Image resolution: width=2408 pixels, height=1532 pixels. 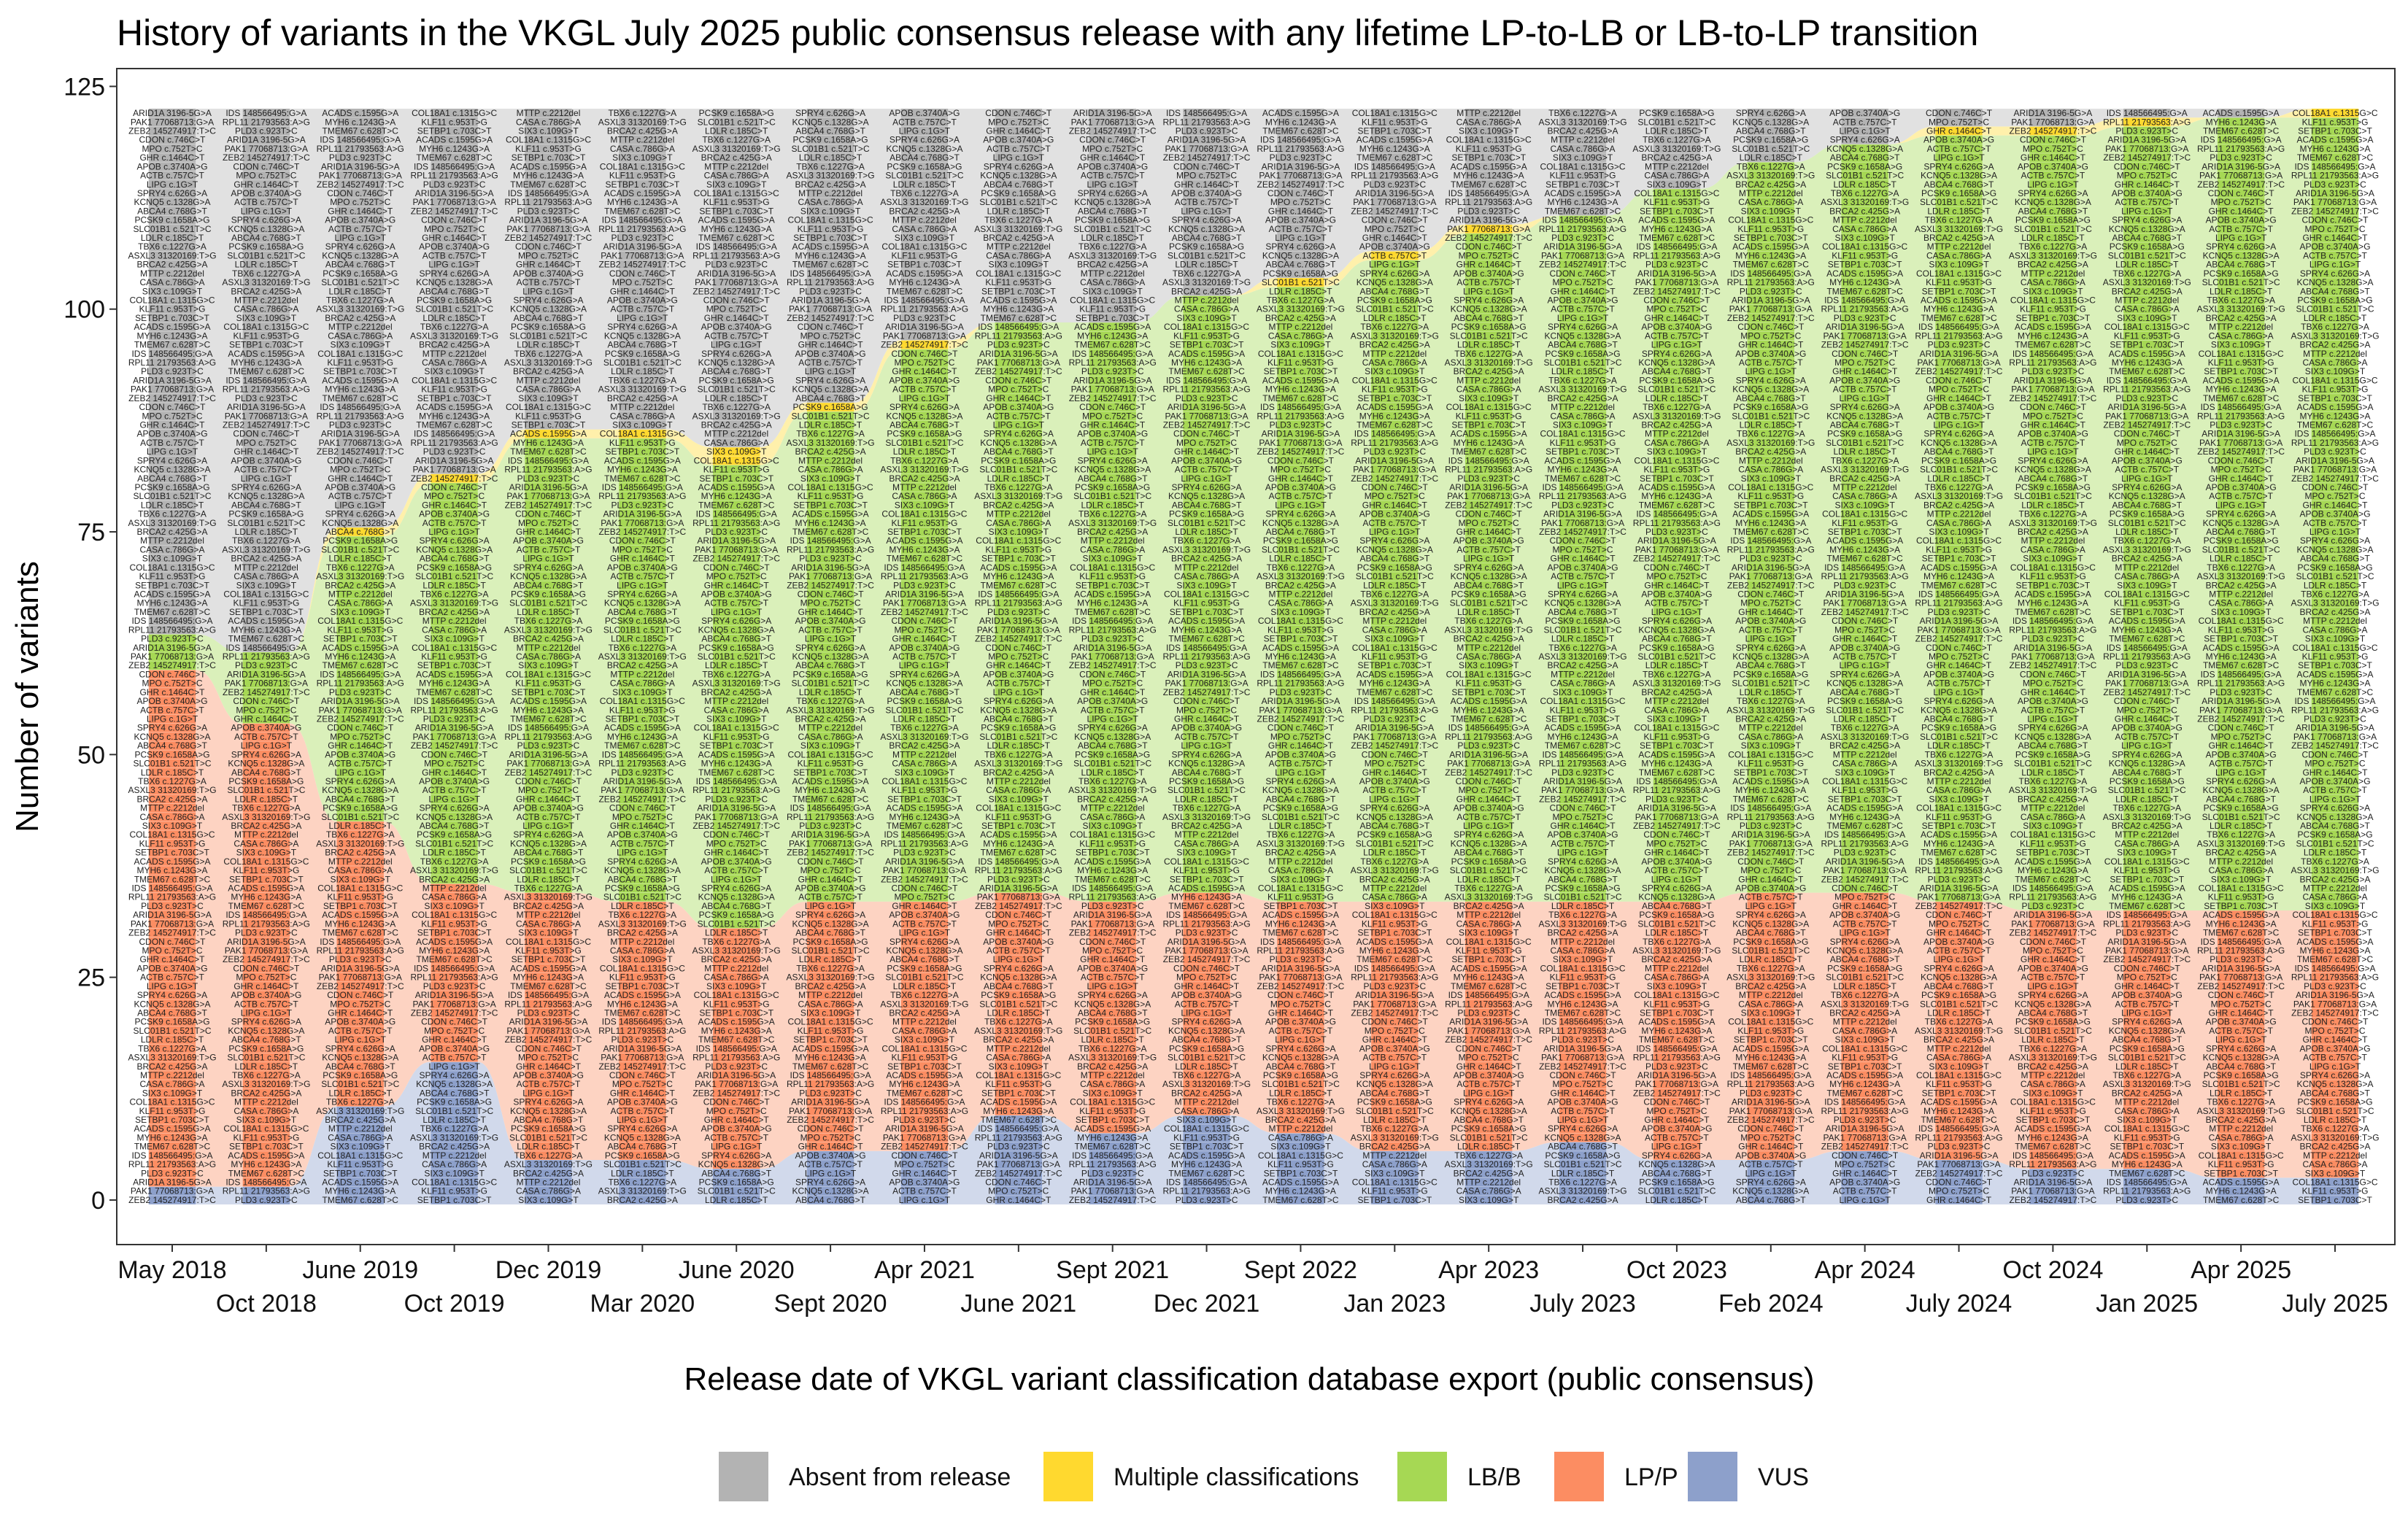 What do you see at coordinates (1770, 1048) in the screenshot?
I see `variant-label: ACADS c.1595G>A` at bounding box center [1770, 1048].